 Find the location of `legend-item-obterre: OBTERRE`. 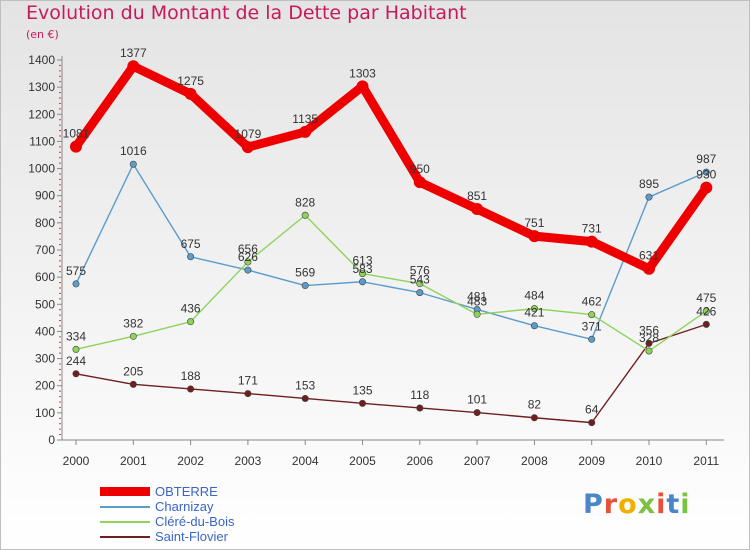

legend-item-obterre: OBTERRE is located at coordinates (167, 491).